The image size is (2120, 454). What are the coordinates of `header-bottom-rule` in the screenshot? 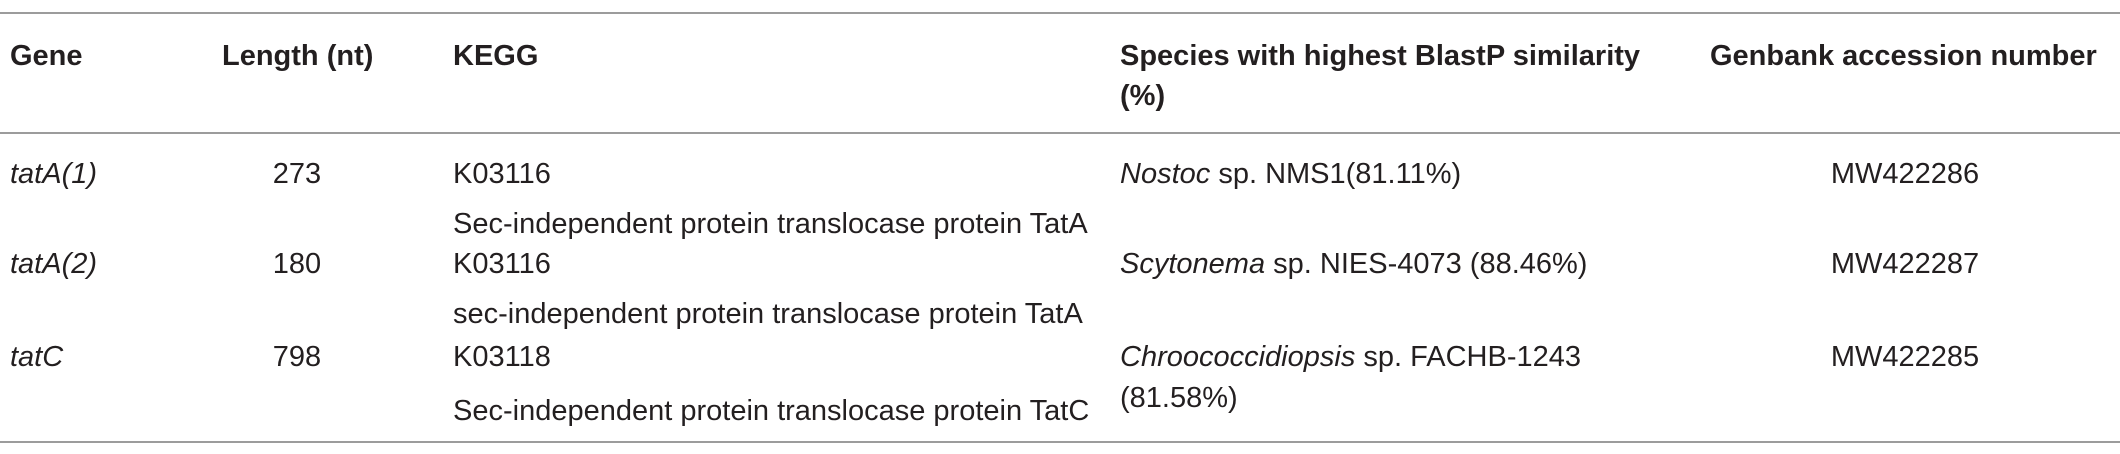 It's located at (1060, 133).